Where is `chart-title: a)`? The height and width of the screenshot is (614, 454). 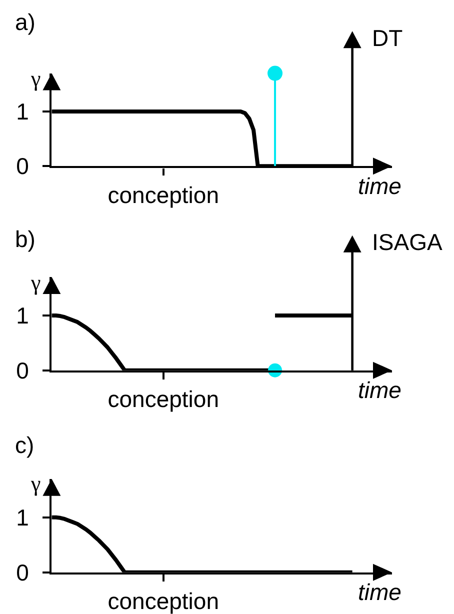 chart-title: a) is located at coordinates (25, 22).